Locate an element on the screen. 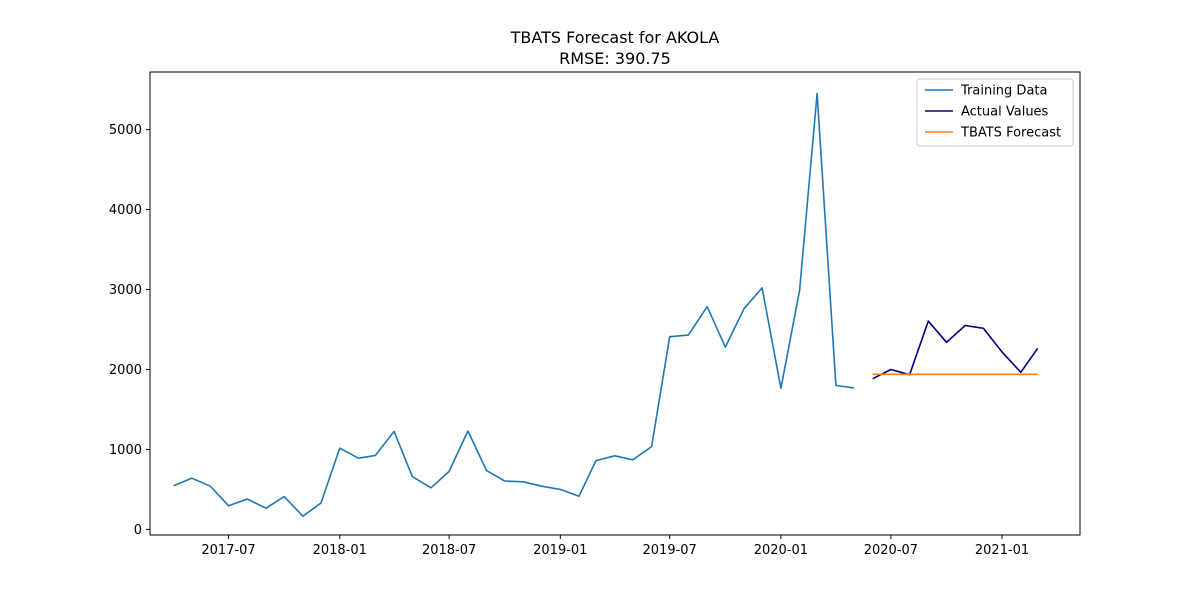  legend-box is located at coordinates (995, 112).